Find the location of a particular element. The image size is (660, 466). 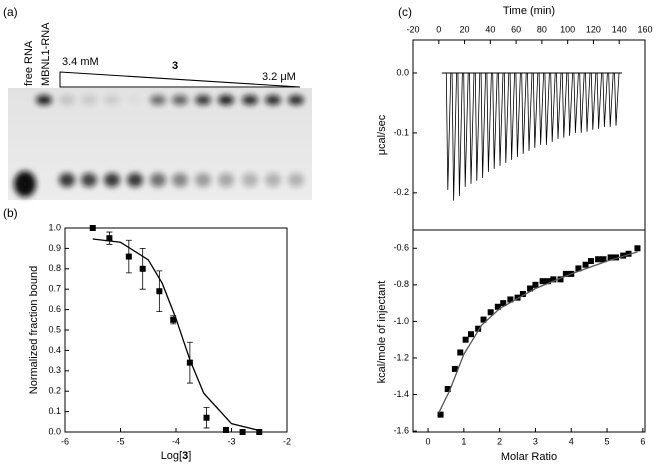

x-tick-label: 80 is located at coordinates (542, 29).